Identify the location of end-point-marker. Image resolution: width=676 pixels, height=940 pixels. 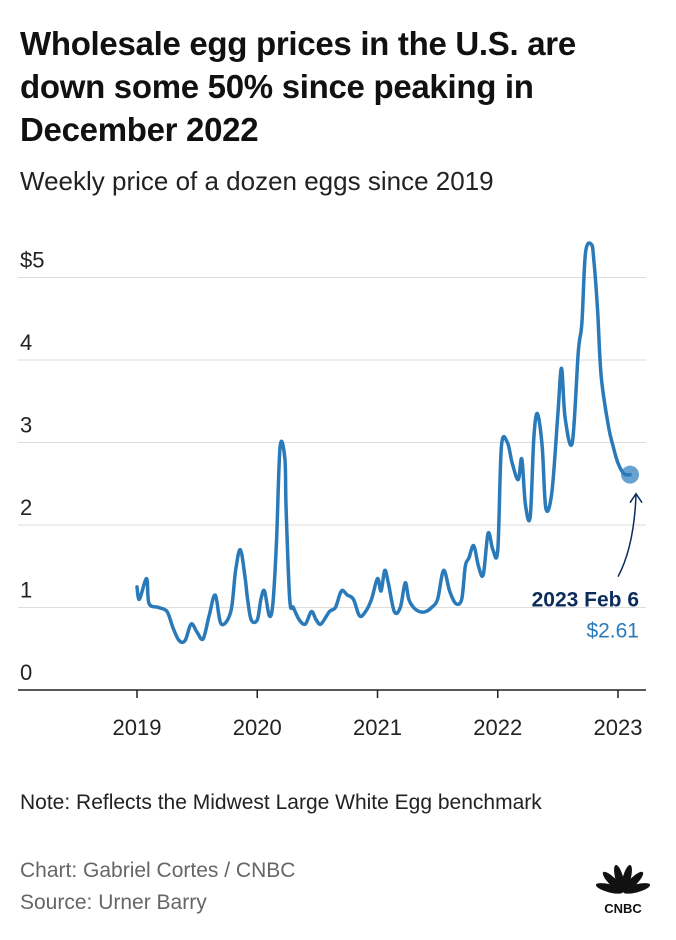
(630, 474).